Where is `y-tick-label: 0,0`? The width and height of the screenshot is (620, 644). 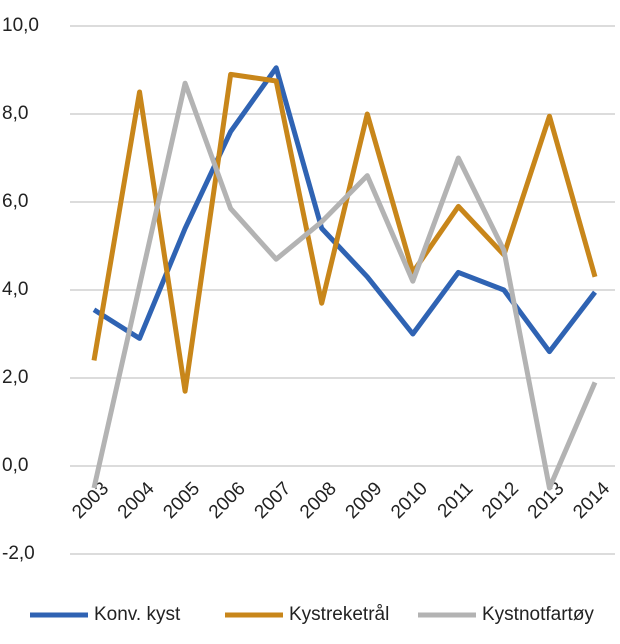
y-tick-label: 0,0 is located at coordinates (15, 465).